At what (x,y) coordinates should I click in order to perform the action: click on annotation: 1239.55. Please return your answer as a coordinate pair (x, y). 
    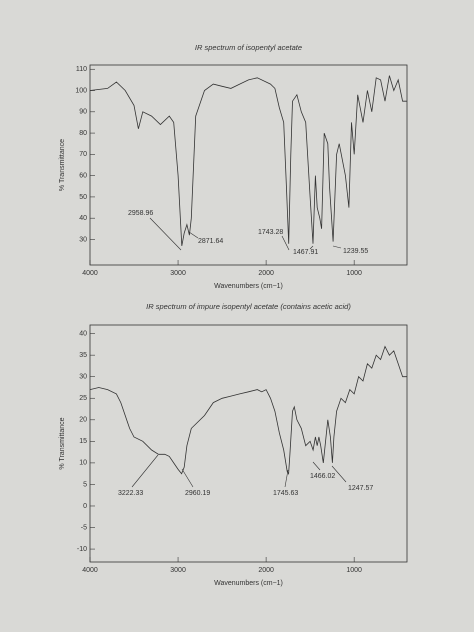
    Looking at the image, I should click on (355, 251).